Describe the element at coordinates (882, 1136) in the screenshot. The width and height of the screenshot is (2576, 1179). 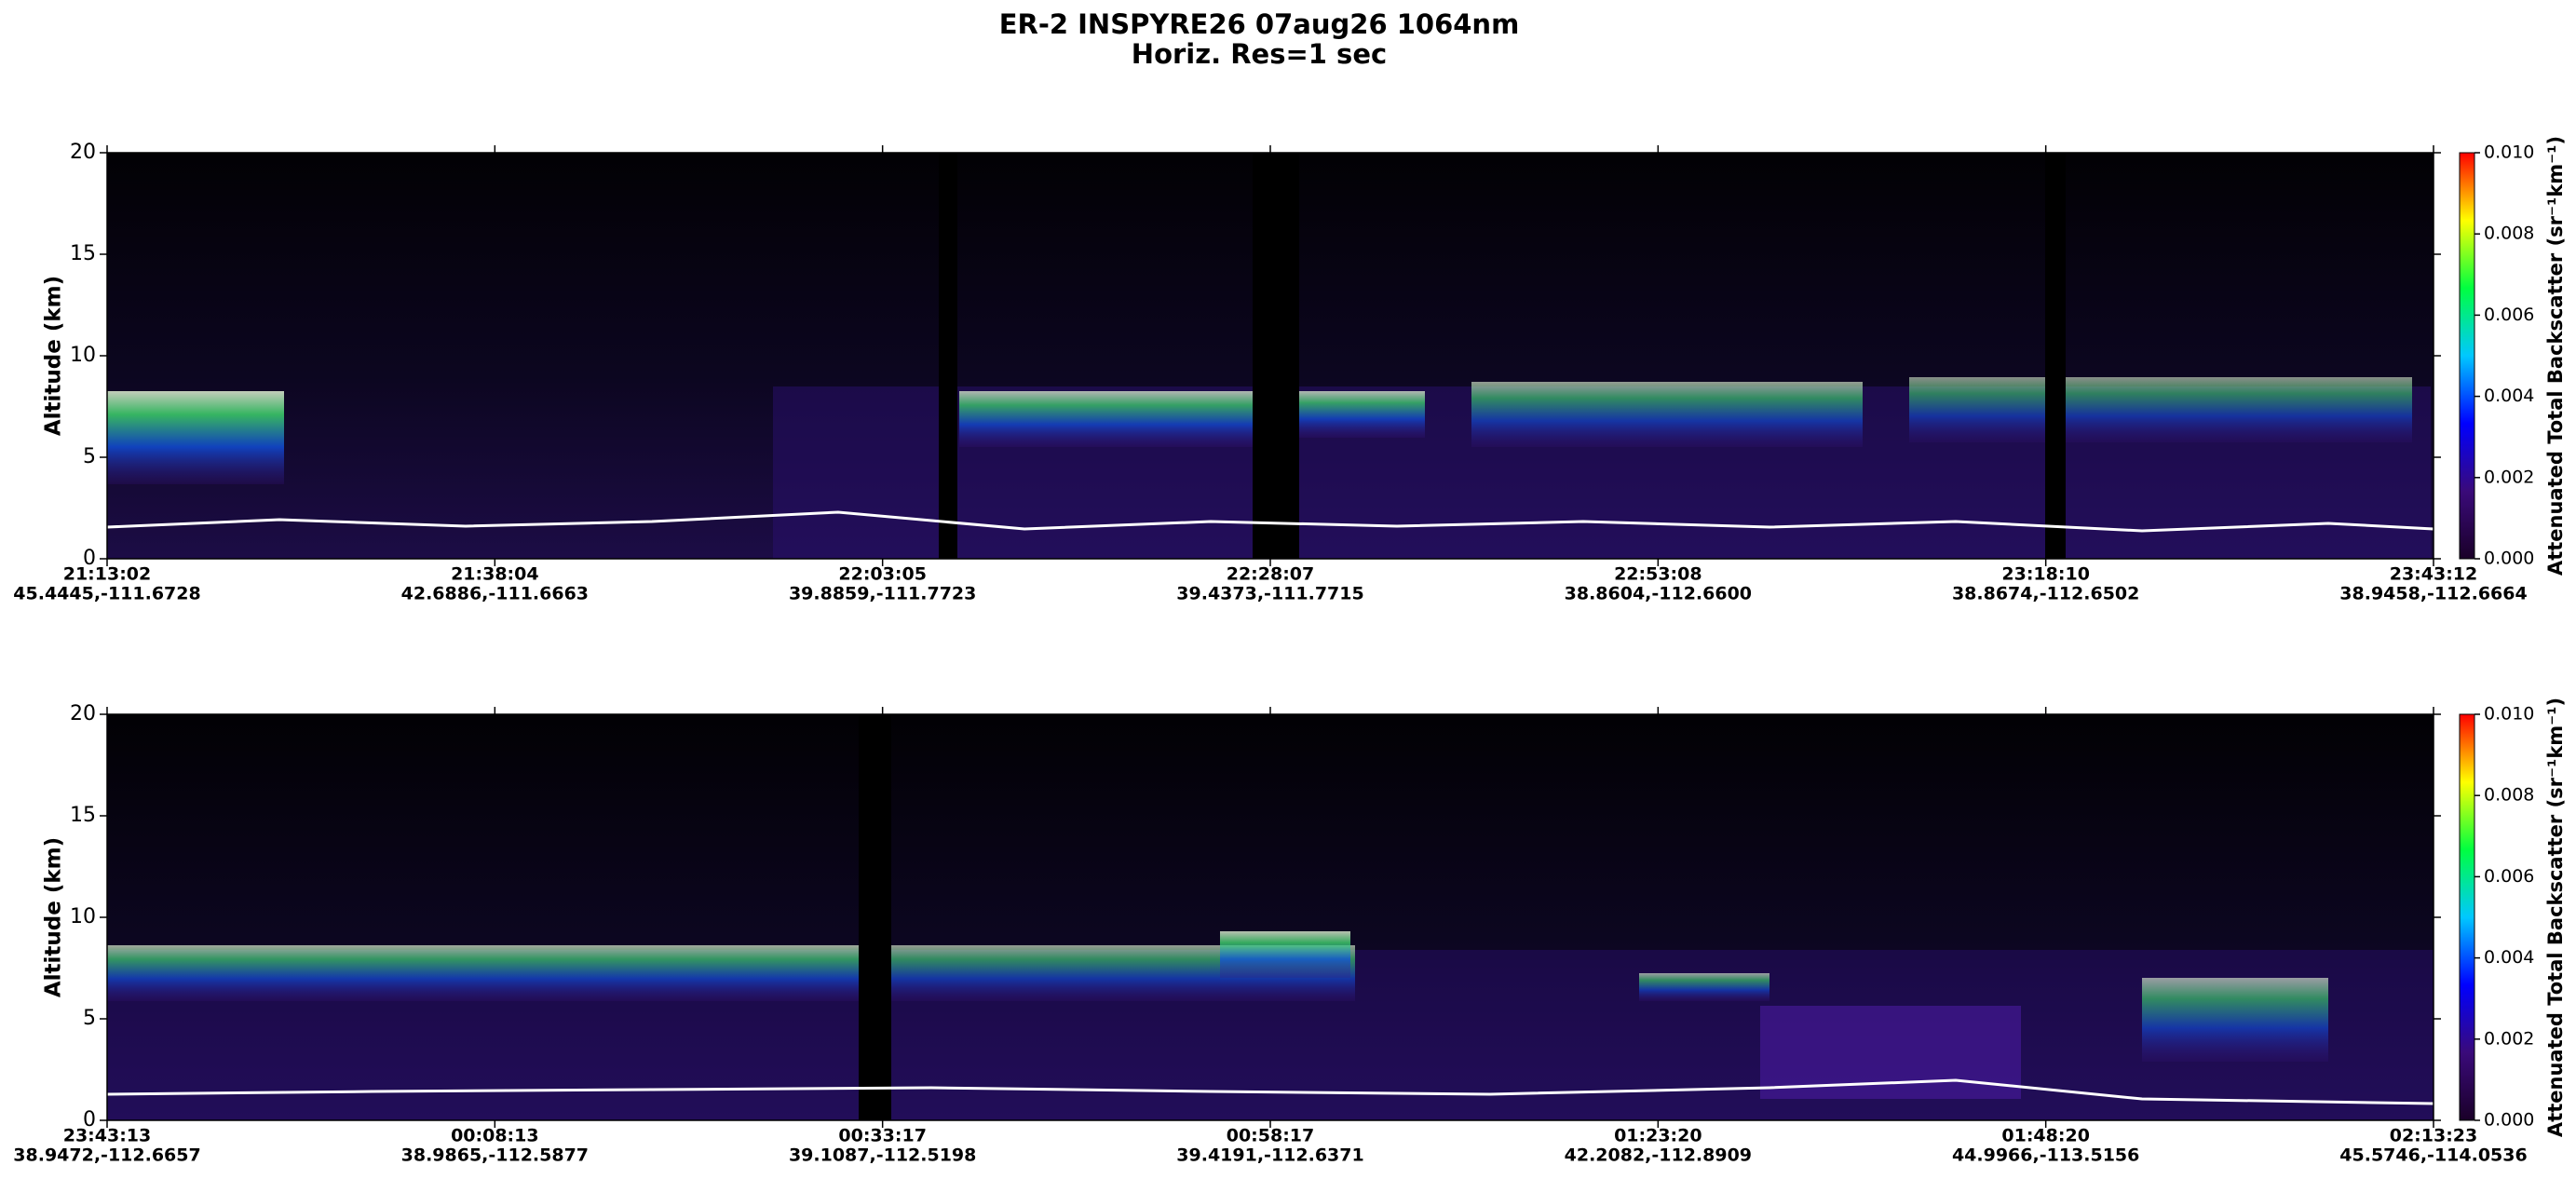
I see `x-tick-label: 00:33:17` at that location.